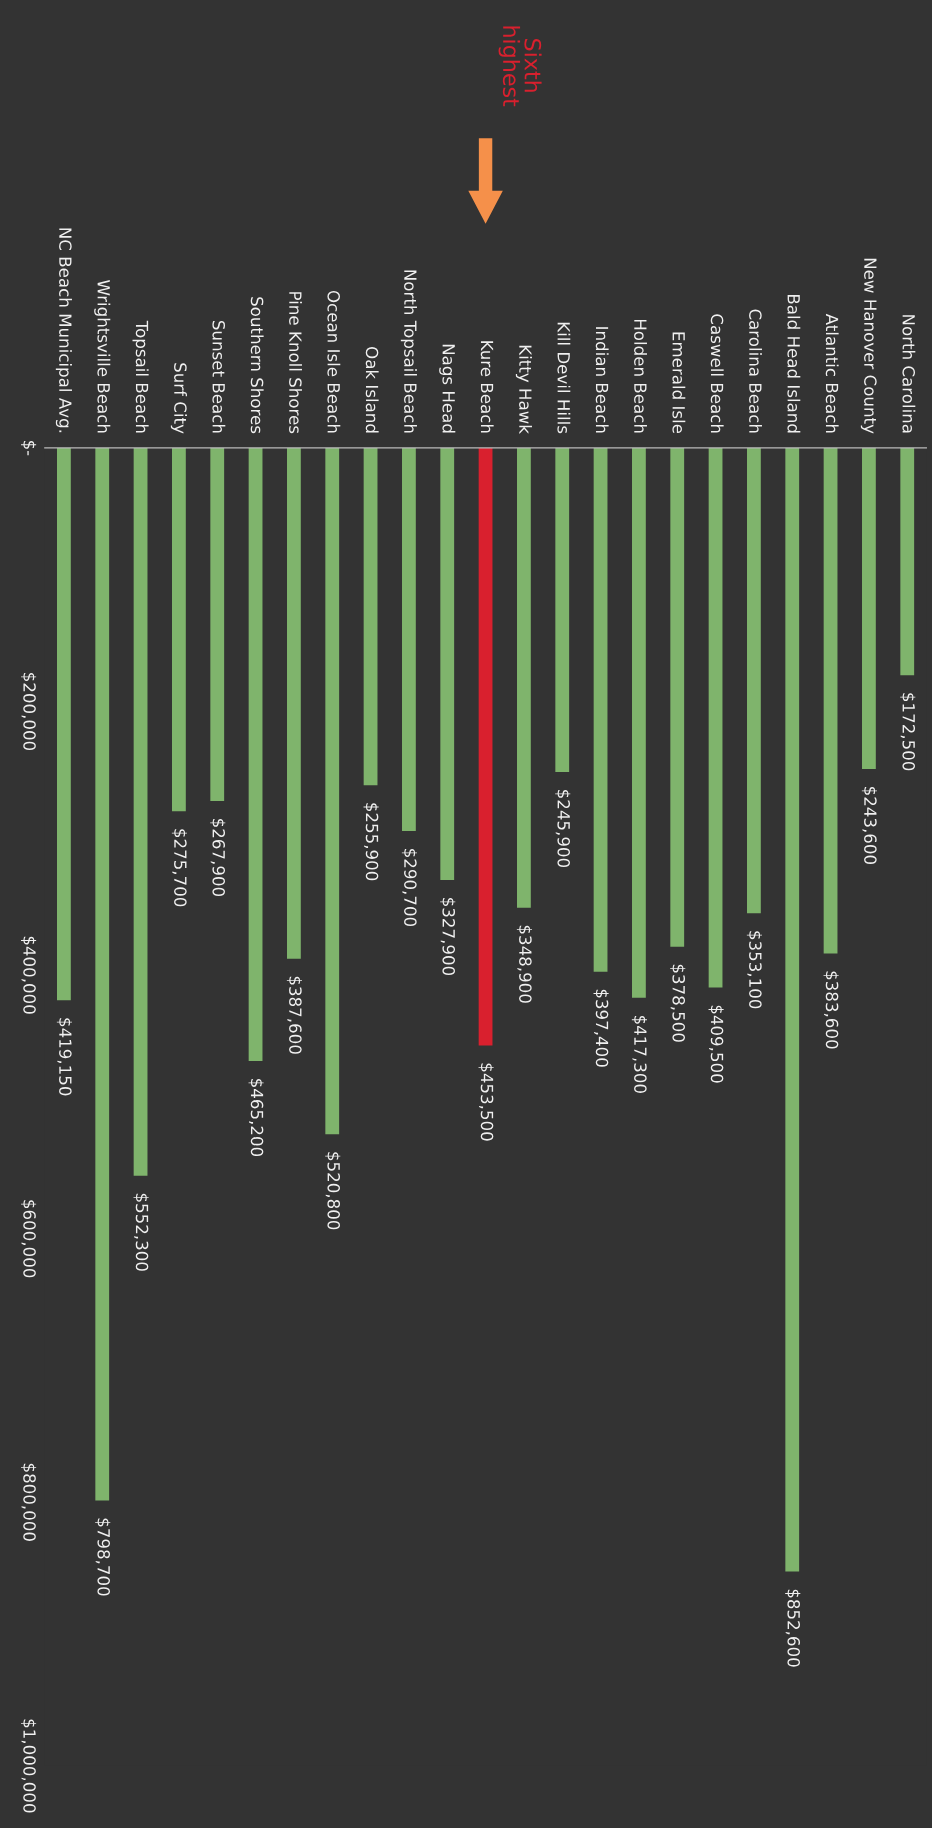 The height and width of the screenshot is (1828, 932). I want to click on x-tick-label: Wrightsville Beach, so click(102, 356).